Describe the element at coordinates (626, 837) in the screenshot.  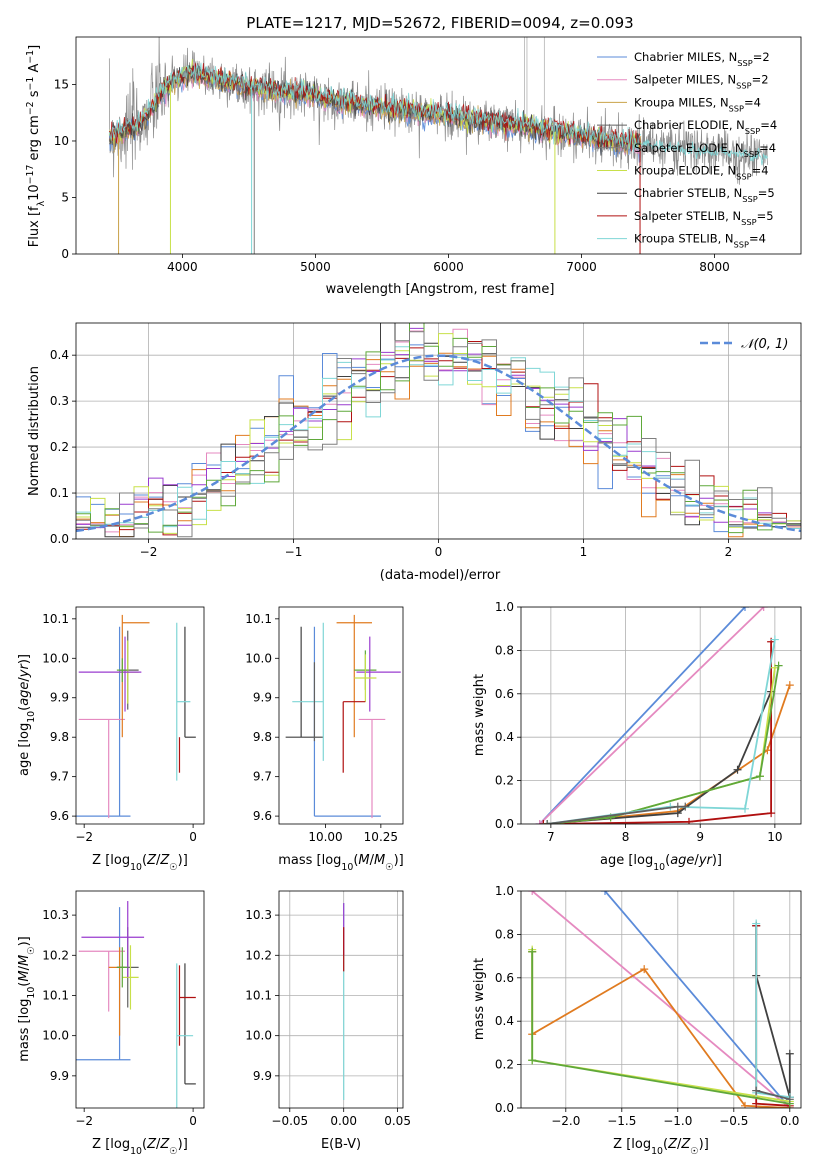
I see `x-tick-label: 8` at that location.